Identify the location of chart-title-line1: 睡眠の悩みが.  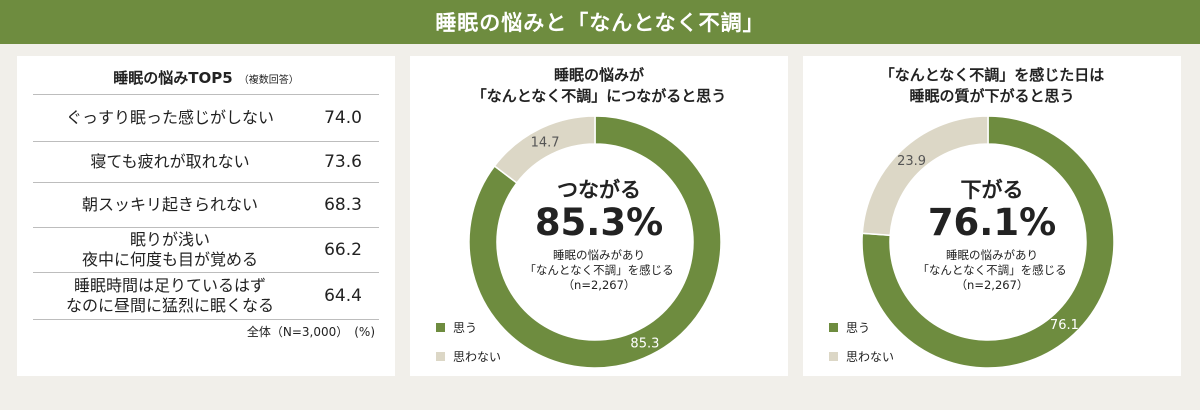
(598, 75).